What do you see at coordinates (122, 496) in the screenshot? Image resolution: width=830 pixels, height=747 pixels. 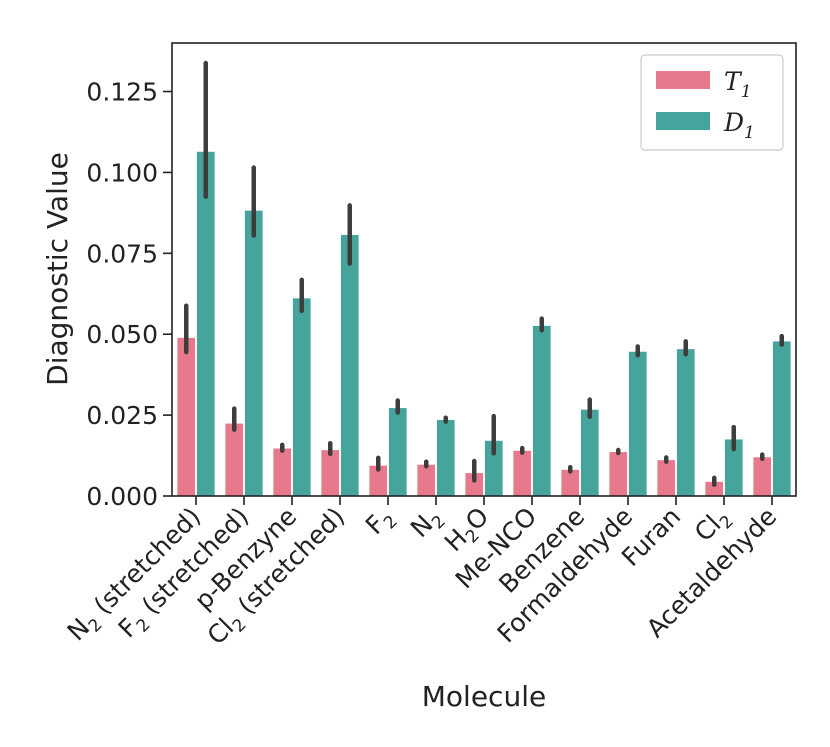 I see `y-tick-label: 0.000` at bounding box center [122, 496].